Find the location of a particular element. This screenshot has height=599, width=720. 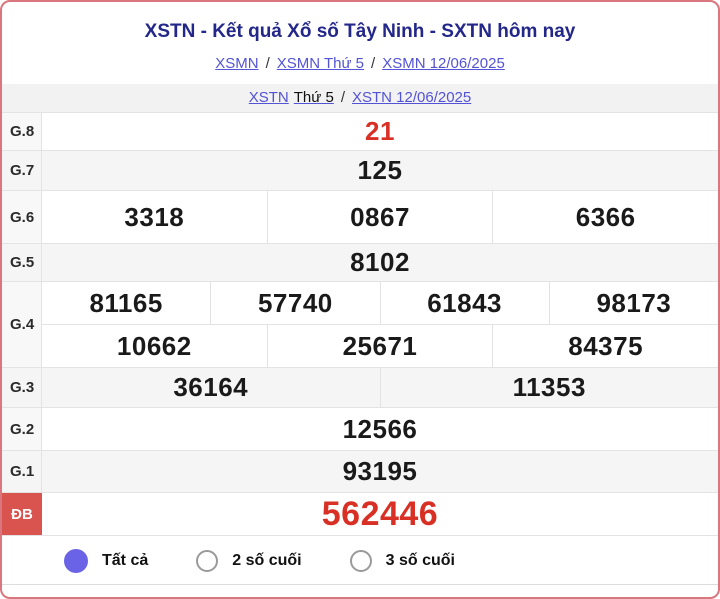

prize-value-line: 36164 11353 is located at coordinates (380, 387).